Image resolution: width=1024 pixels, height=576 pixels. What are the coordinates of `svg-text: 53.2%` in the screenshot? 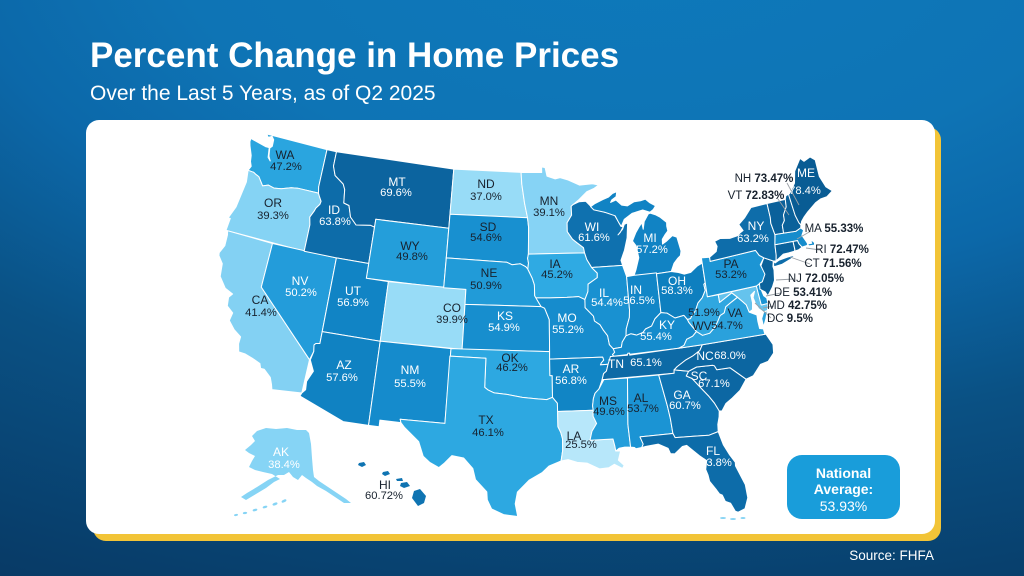 It's located at (731, 275).